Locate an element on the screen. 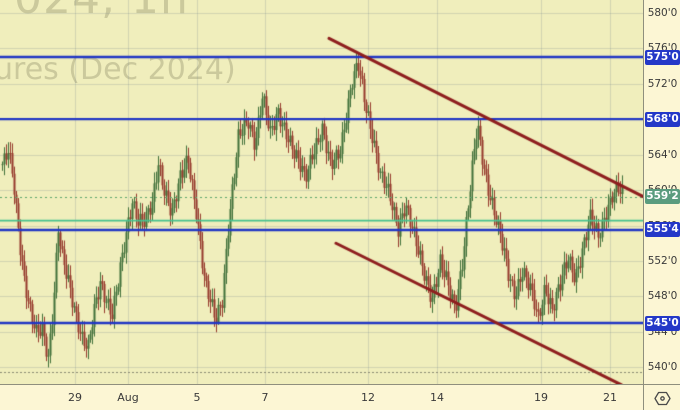  time-tick-label: Aug is located at coordinates (128, 397).